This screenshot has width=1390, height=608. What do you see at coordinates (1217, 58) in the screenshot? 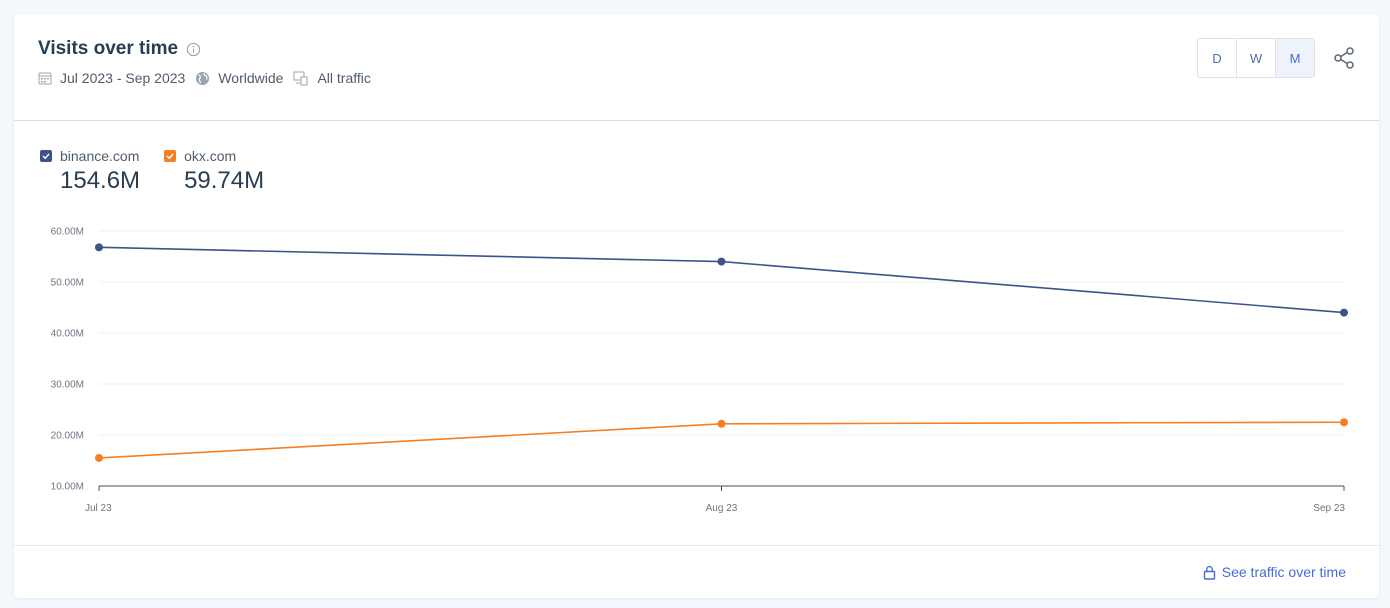
I see `granularity-daily-button: D` at bounding box center [1217, 58].